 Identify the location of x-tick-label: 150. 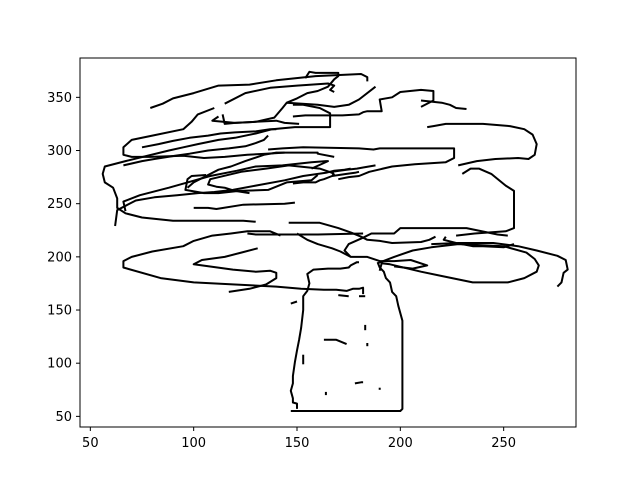
(297, 443).